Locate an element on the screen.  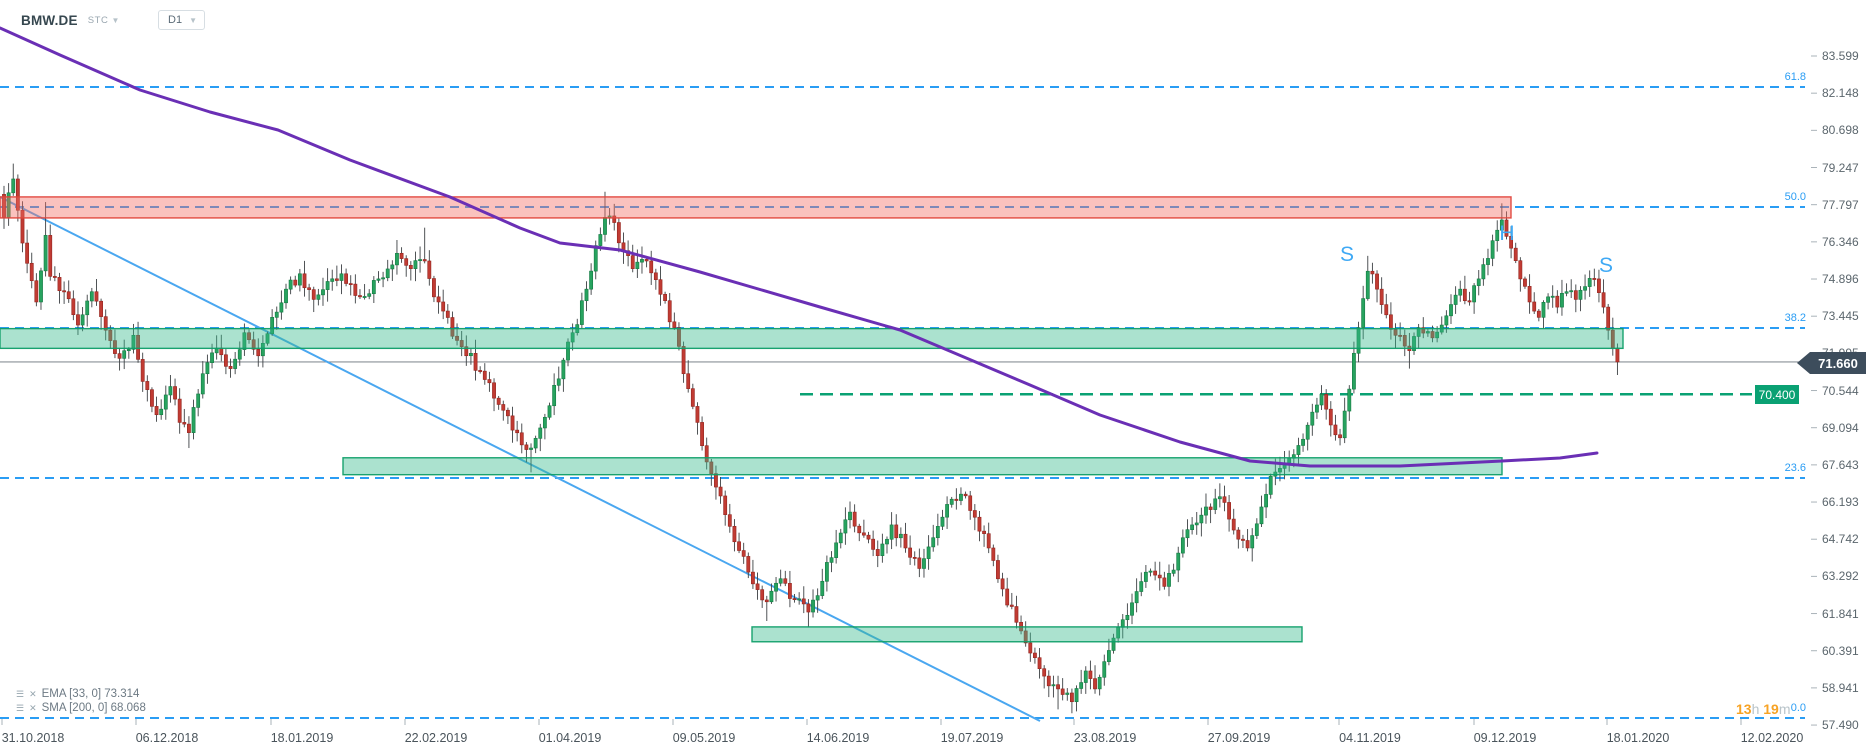
demand-zone-upper is located at coordinates (812, 338).